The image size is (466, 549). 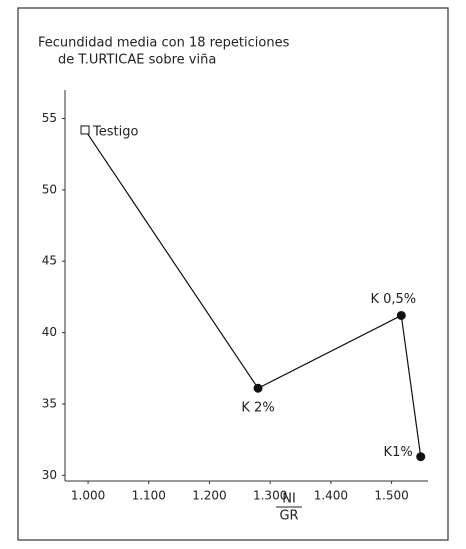 I want to click on y-tick-label: 40, so click(x=49, y=332).